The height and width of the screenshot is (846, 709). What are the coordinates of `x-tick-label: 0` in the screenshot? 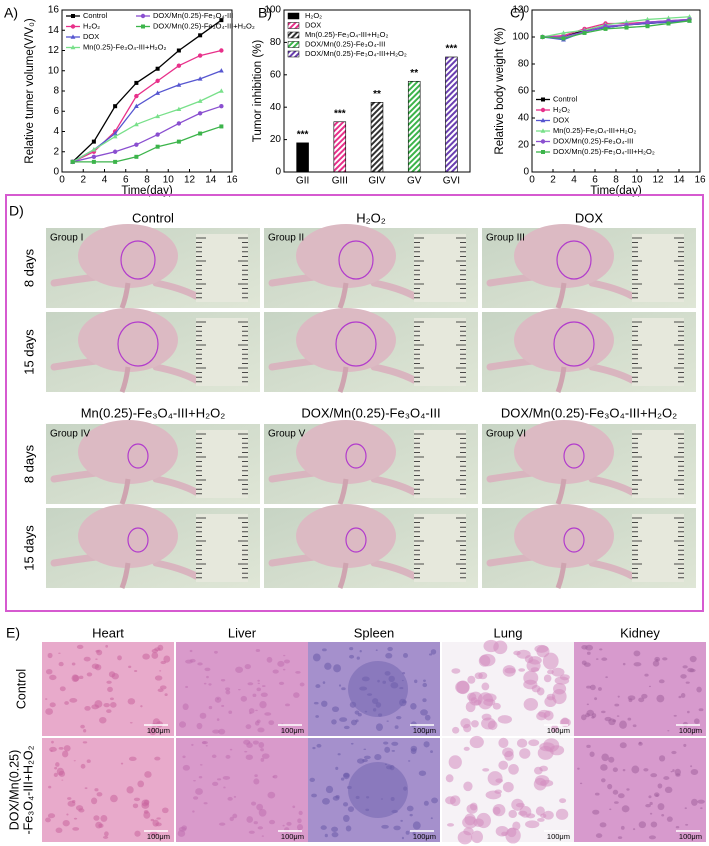 It's located at (532, 180).